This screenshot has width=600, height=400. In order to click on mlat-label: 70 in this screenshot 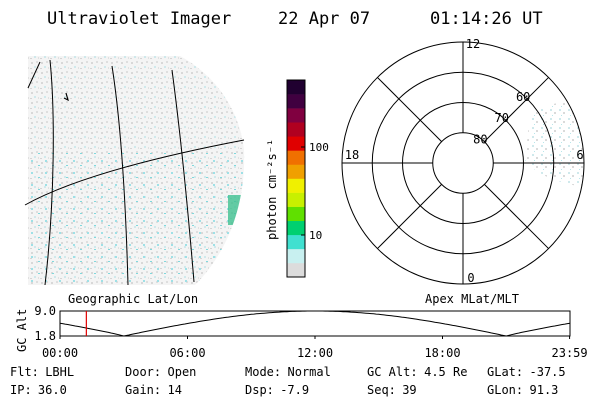, I will do `click(502, 118)`.